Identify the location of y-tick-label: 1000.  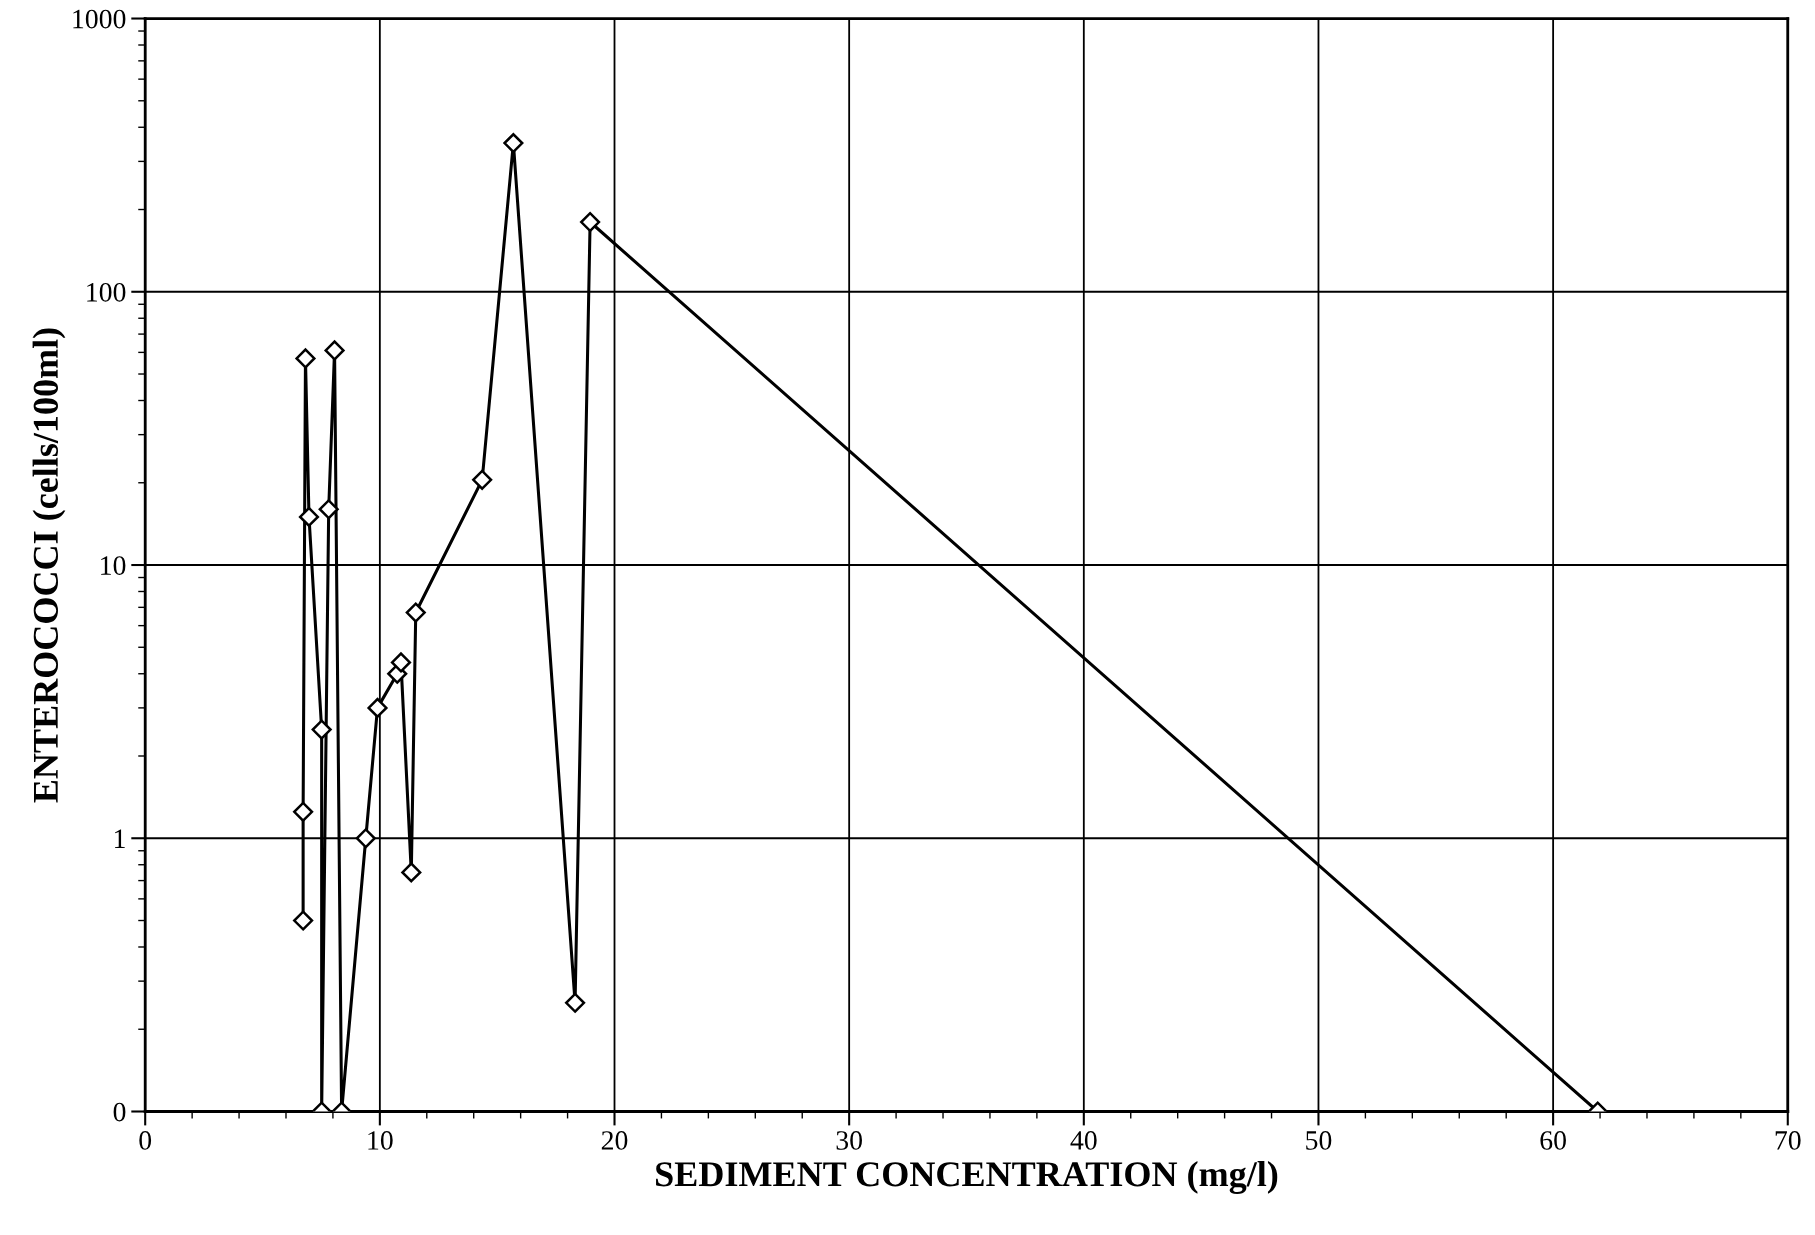
(99, 19).